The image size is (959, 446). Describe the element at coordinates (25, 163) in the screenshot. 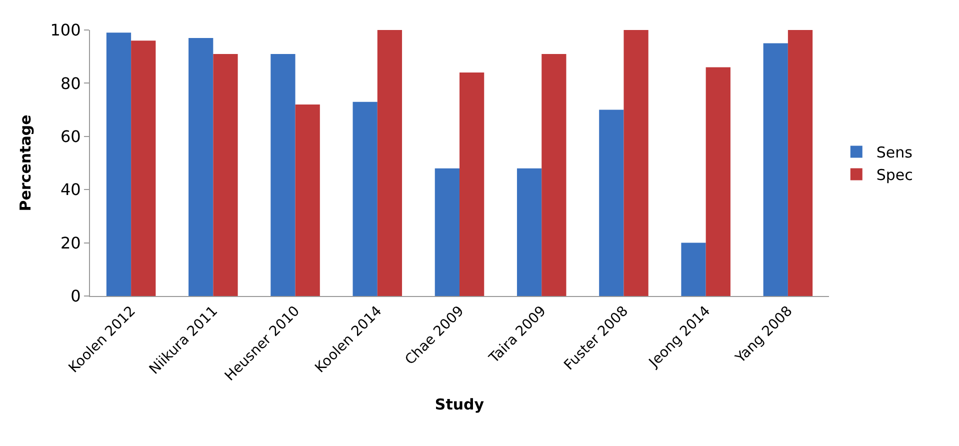

I see `y-axis-title: Percentage` at that location.